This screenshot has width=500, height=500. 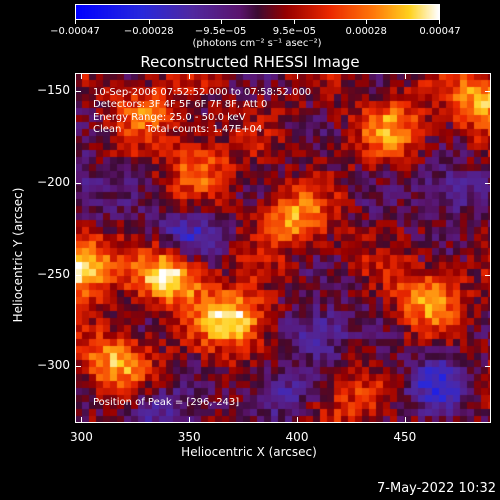 What do you see at coordinates (440, 31) in the screenshot?
I see `colorbar-tick-label: 0.00047` at bounding box center [440, 31].